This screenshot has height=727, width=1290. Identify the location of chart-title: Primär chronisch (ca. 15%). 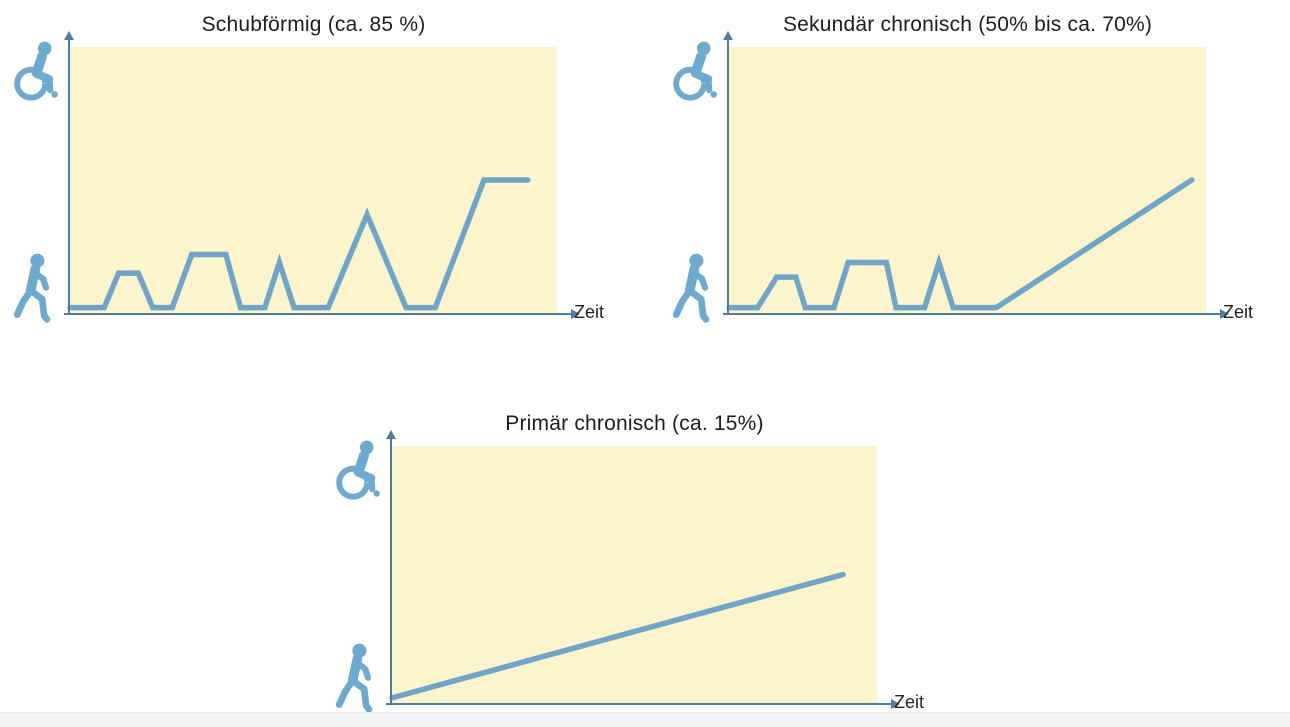
(634, 423).